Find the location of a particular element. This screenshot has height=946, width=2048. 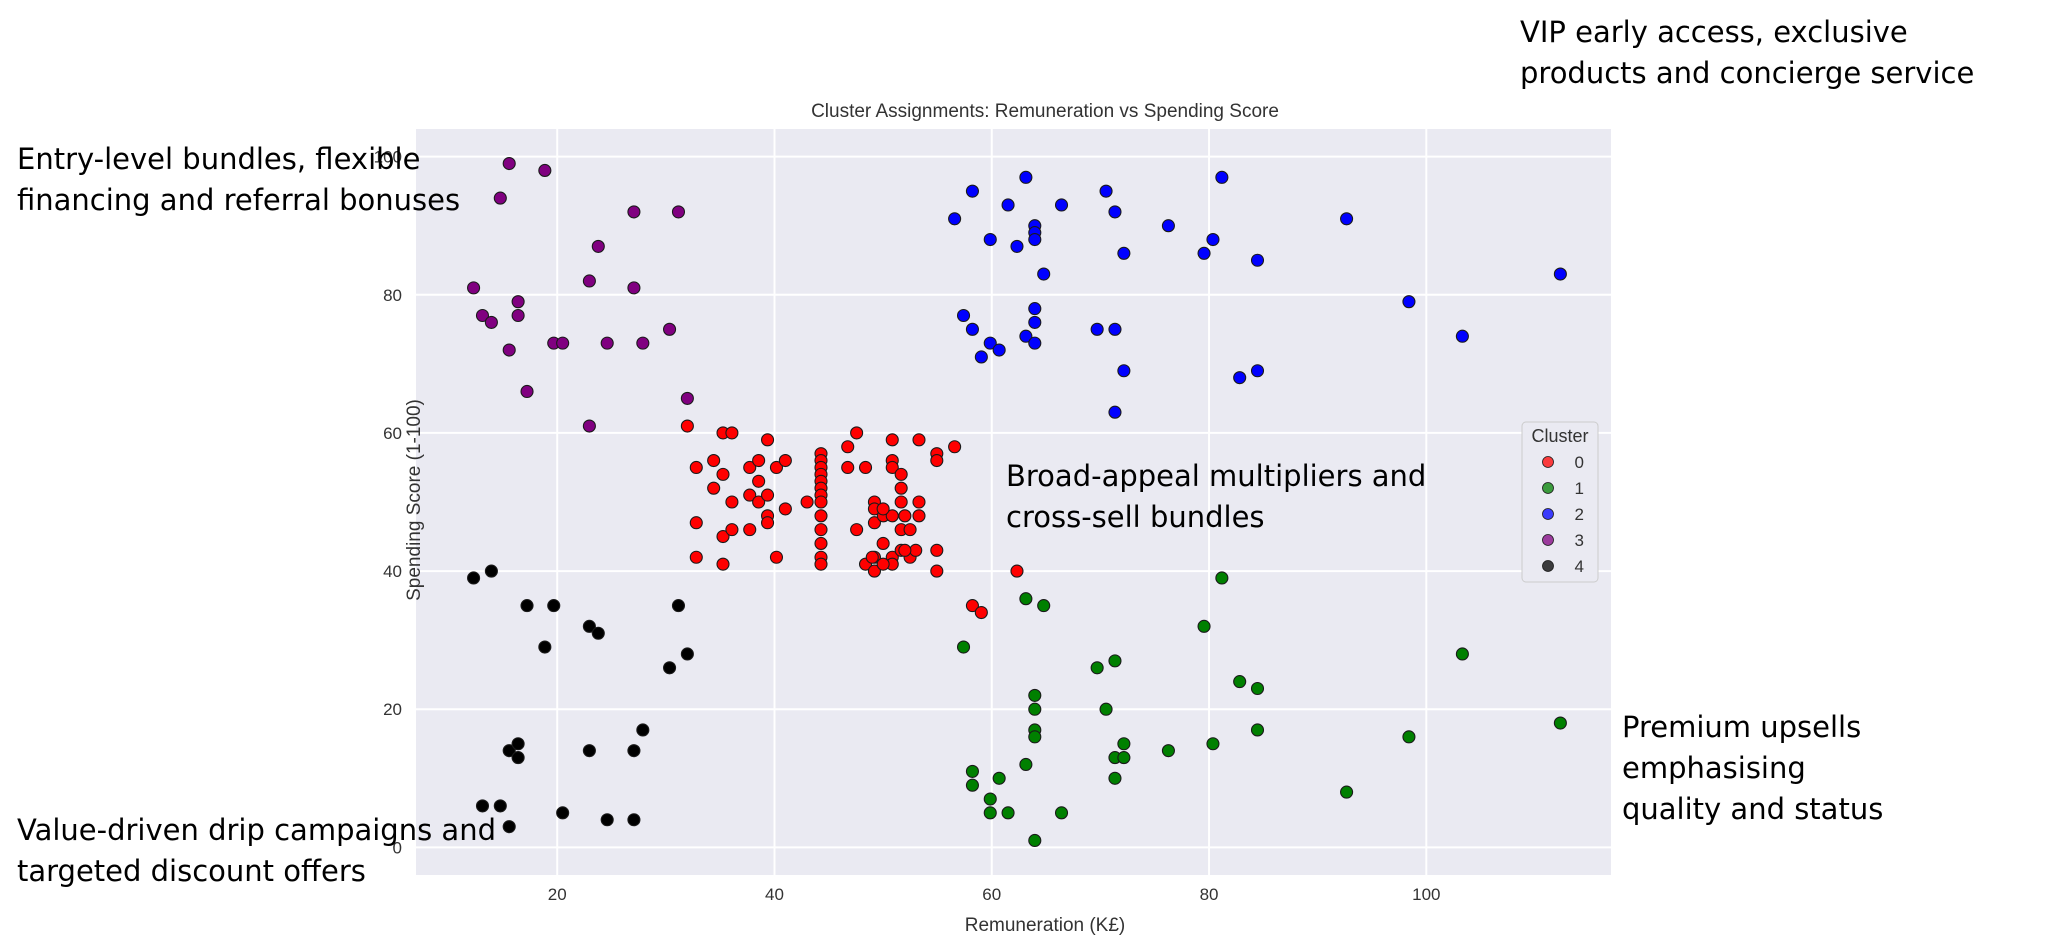

legend-box is located at coordinates (1560, 502).